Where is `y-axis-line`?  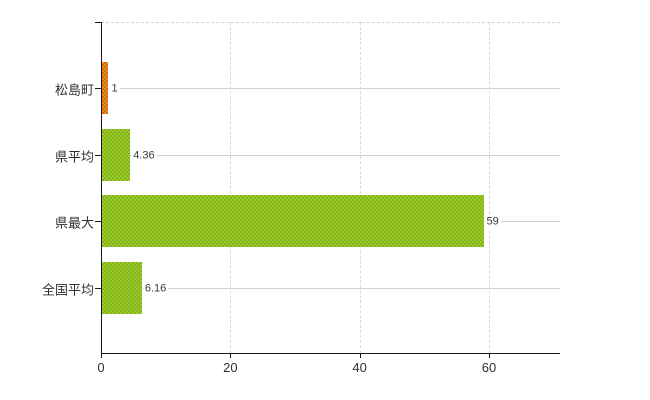 y-axis-line is located at coordinates (101, 190).